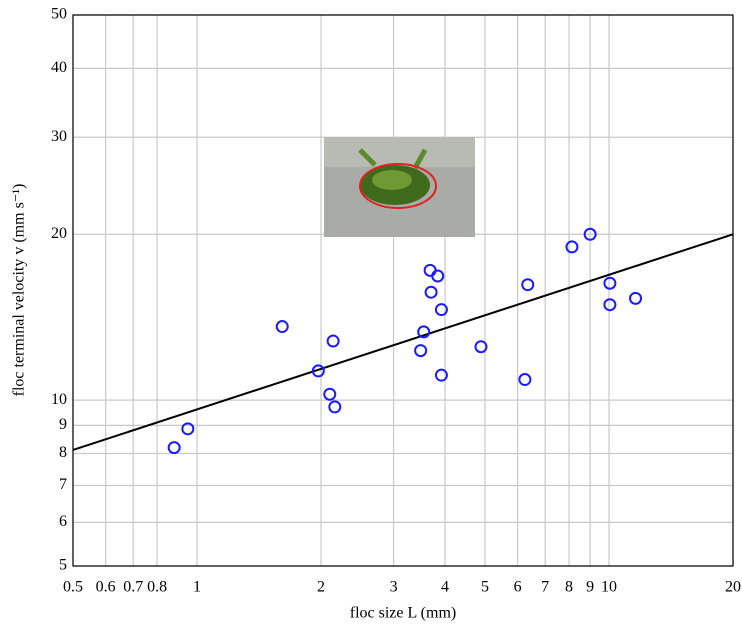 This screenshot has height=632, width=742. Describe the element at coordinates (590, 587) in the screenshot. I see `x-tick-label: 9` at that location.